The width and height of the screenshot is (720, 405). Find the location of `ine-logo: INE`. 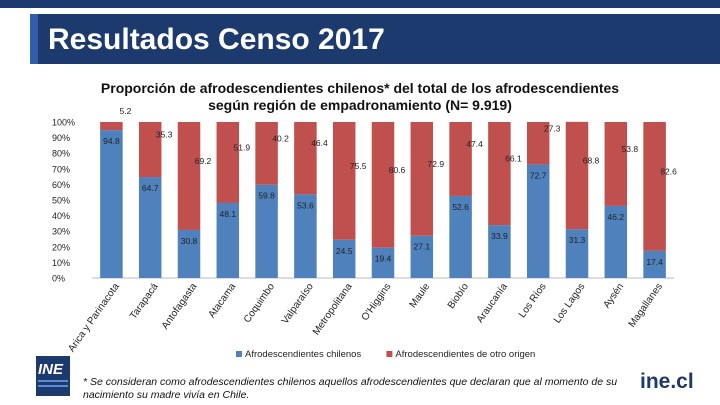

ine-logo: INE is located at coordinates (53, 376).